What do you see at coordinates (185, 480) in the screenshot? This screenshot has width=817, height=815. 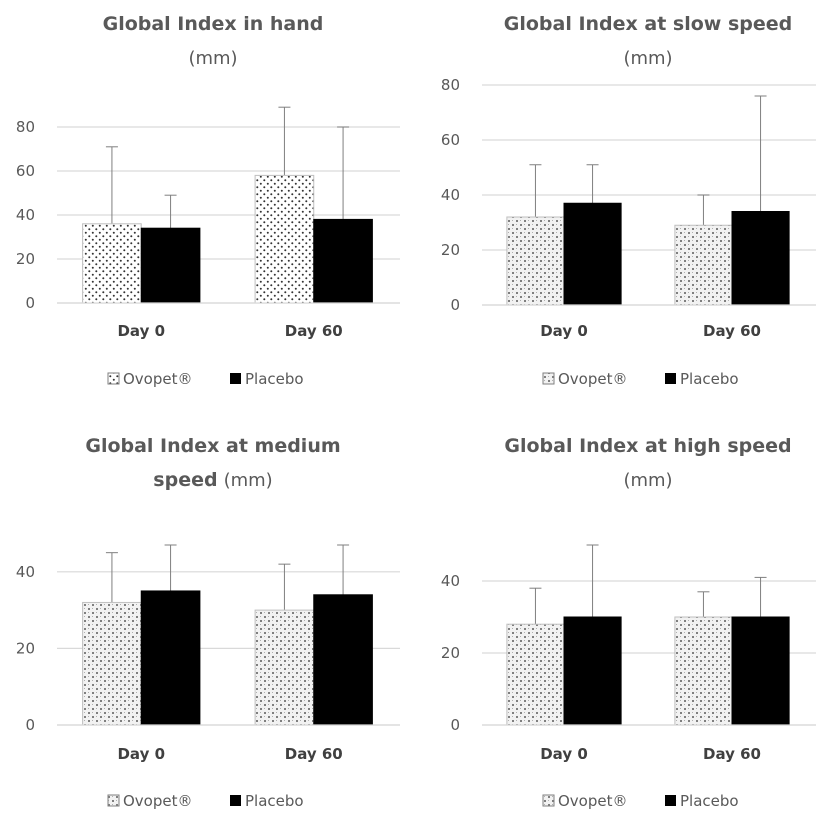 I see `chart-title-line2-text: speed` at bounding box center [185, 480].